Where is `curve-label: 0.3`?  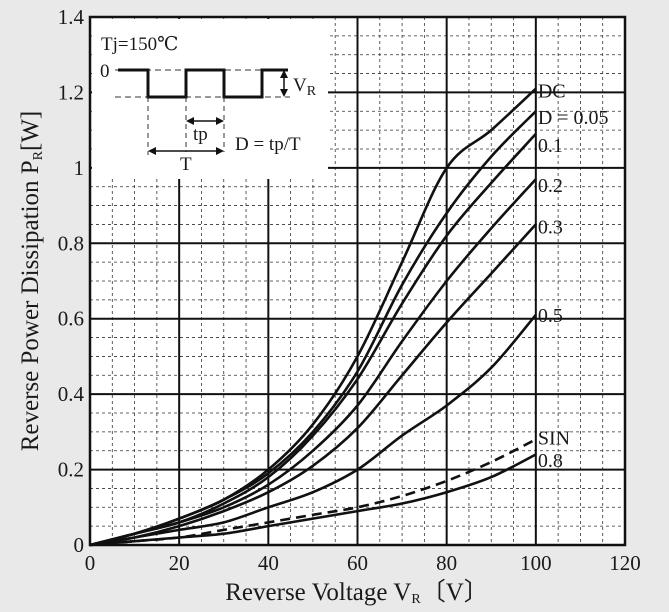
curve-label: 0.3 is located at coordinates (550, 227).